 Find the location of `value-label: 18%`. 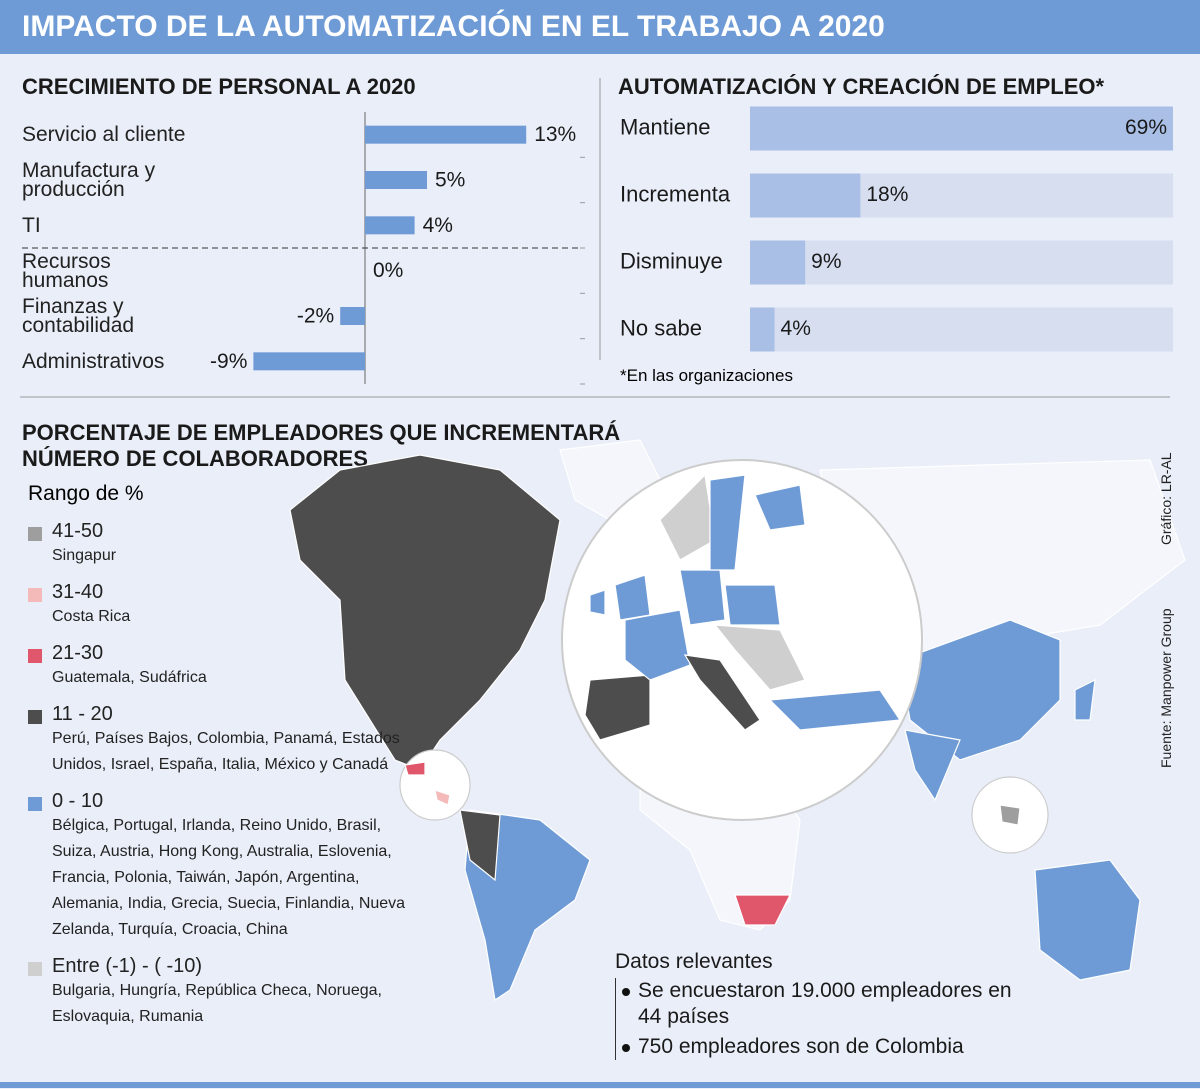

value-label: 18% is located at coordinates (887, 194).